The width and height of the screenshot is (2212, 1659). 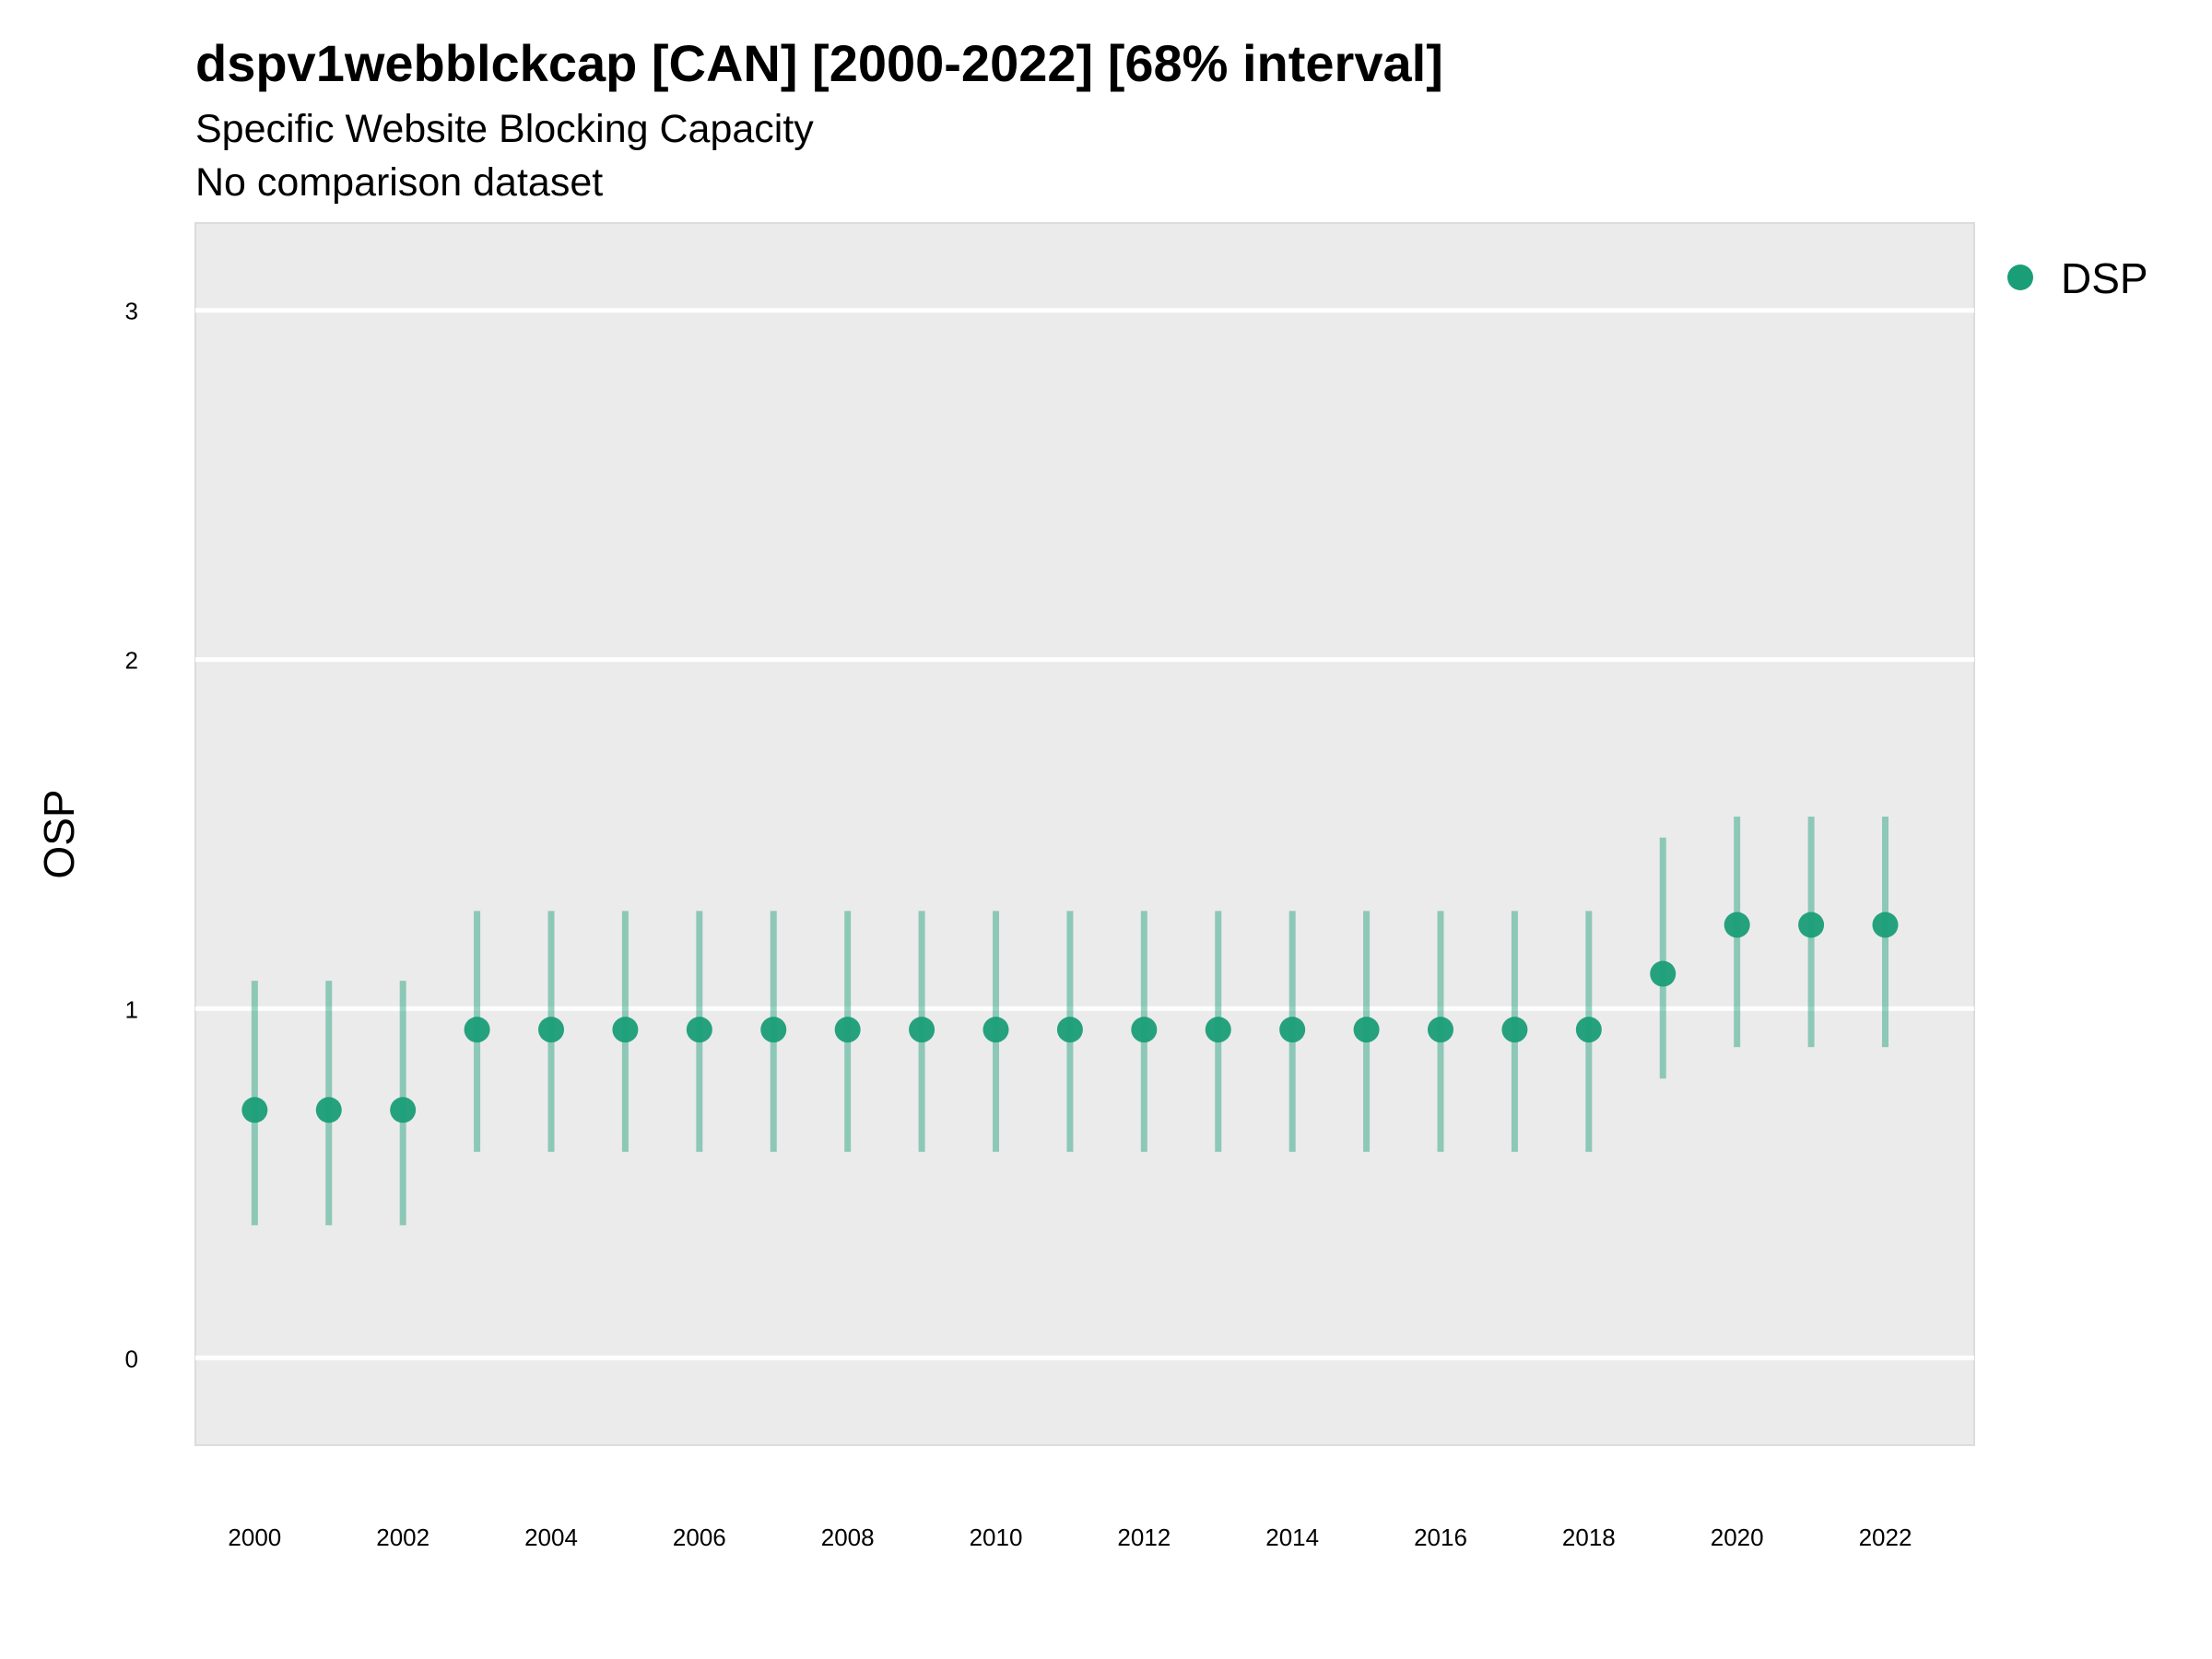 What do you see at coordinates (1144, 1537) in the screenshot?
I see `x-tick-label: 2012` at bounding box center [1144, 1537].